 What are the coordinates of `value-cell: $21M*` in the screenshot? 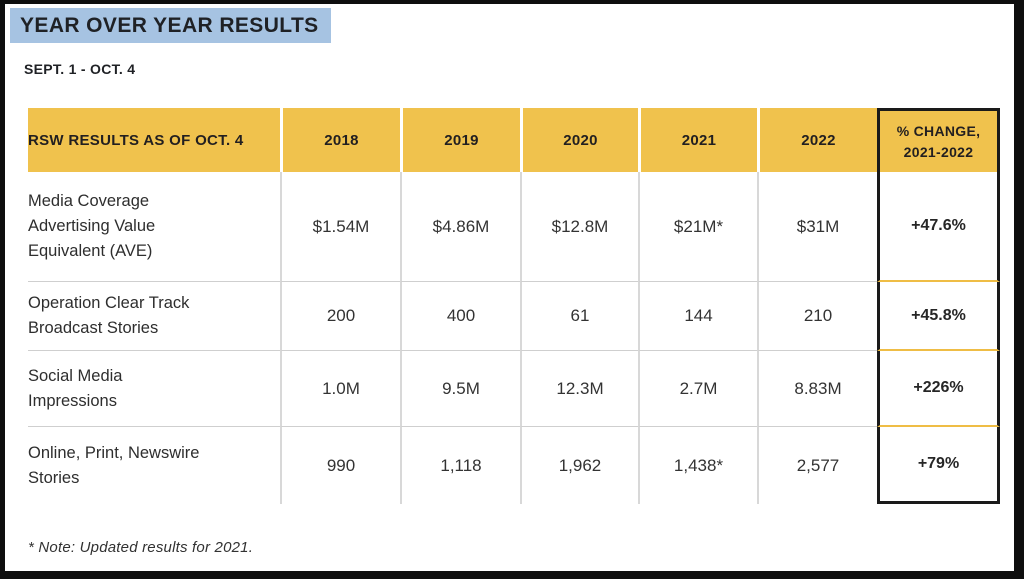 It's located at (697, 227).